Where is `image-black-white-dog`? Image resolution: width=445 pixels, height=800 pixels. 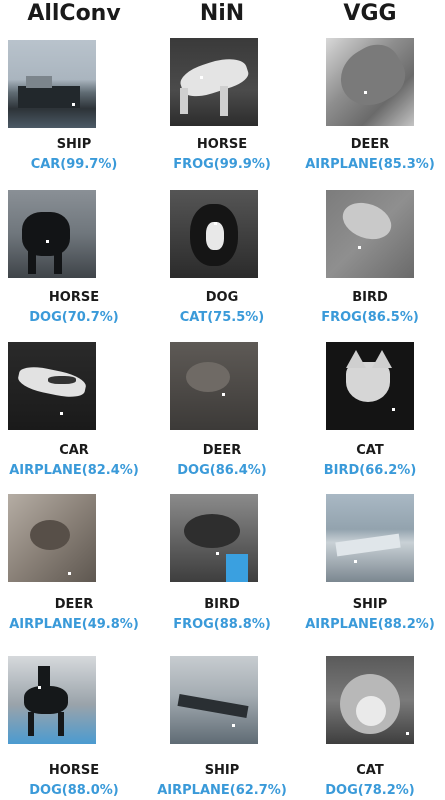 image-black-white-dog is located at coordinates (214, 234).